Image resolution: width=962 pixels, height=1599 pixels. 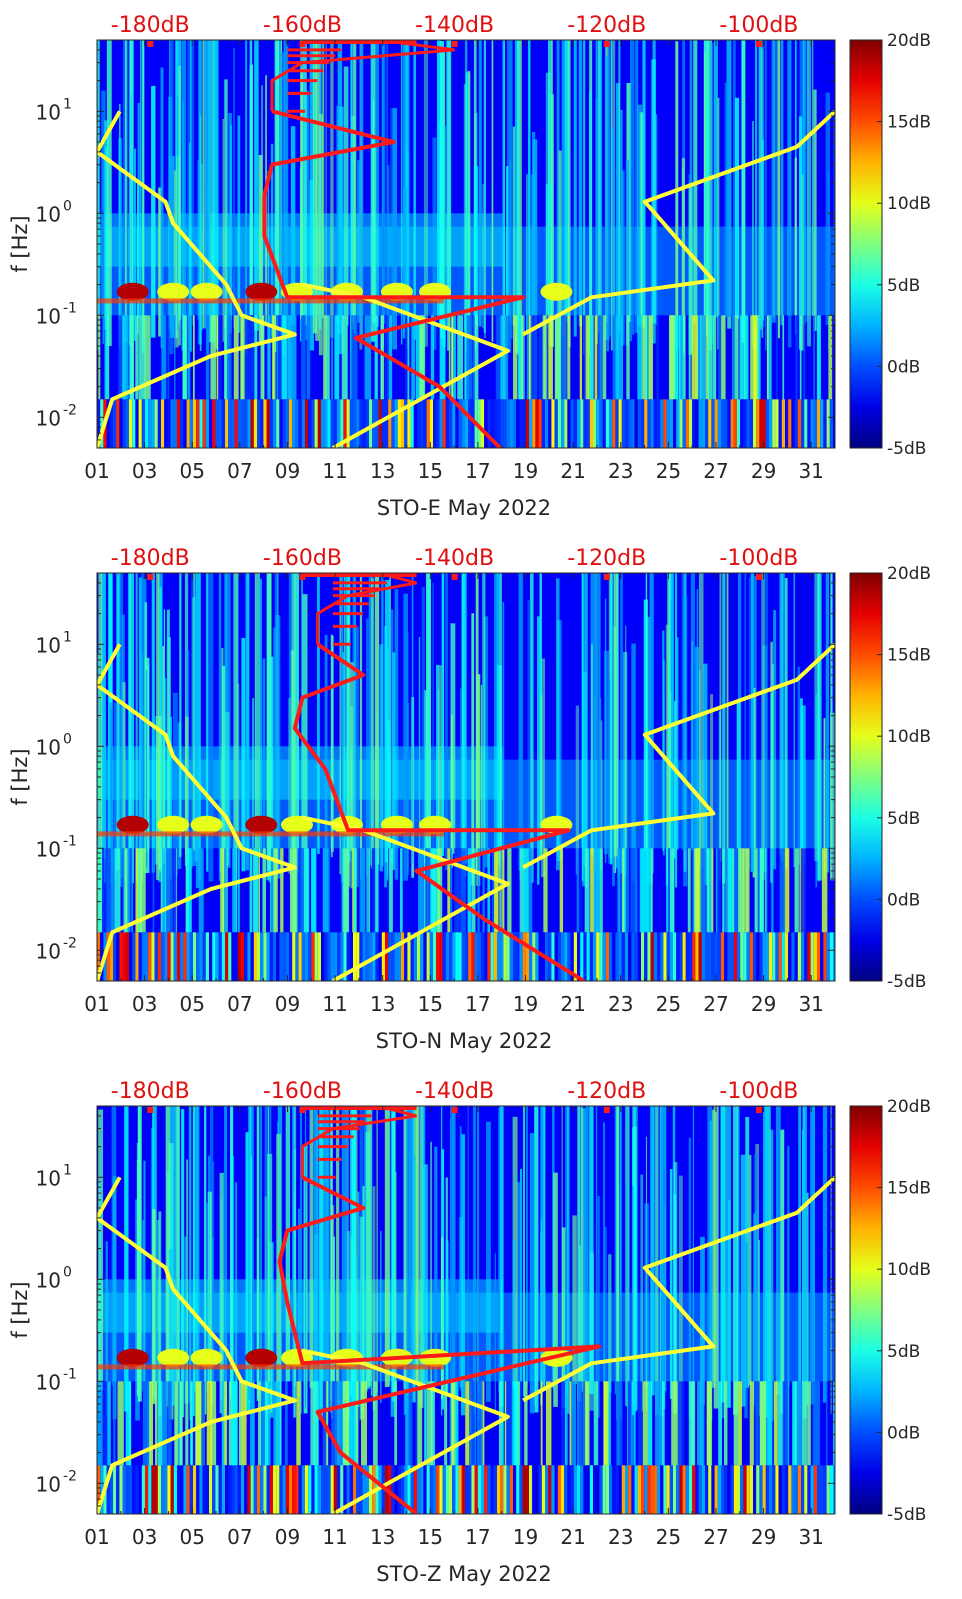 I want to click on x-tick-label: 21, so click(x=572, y=471).